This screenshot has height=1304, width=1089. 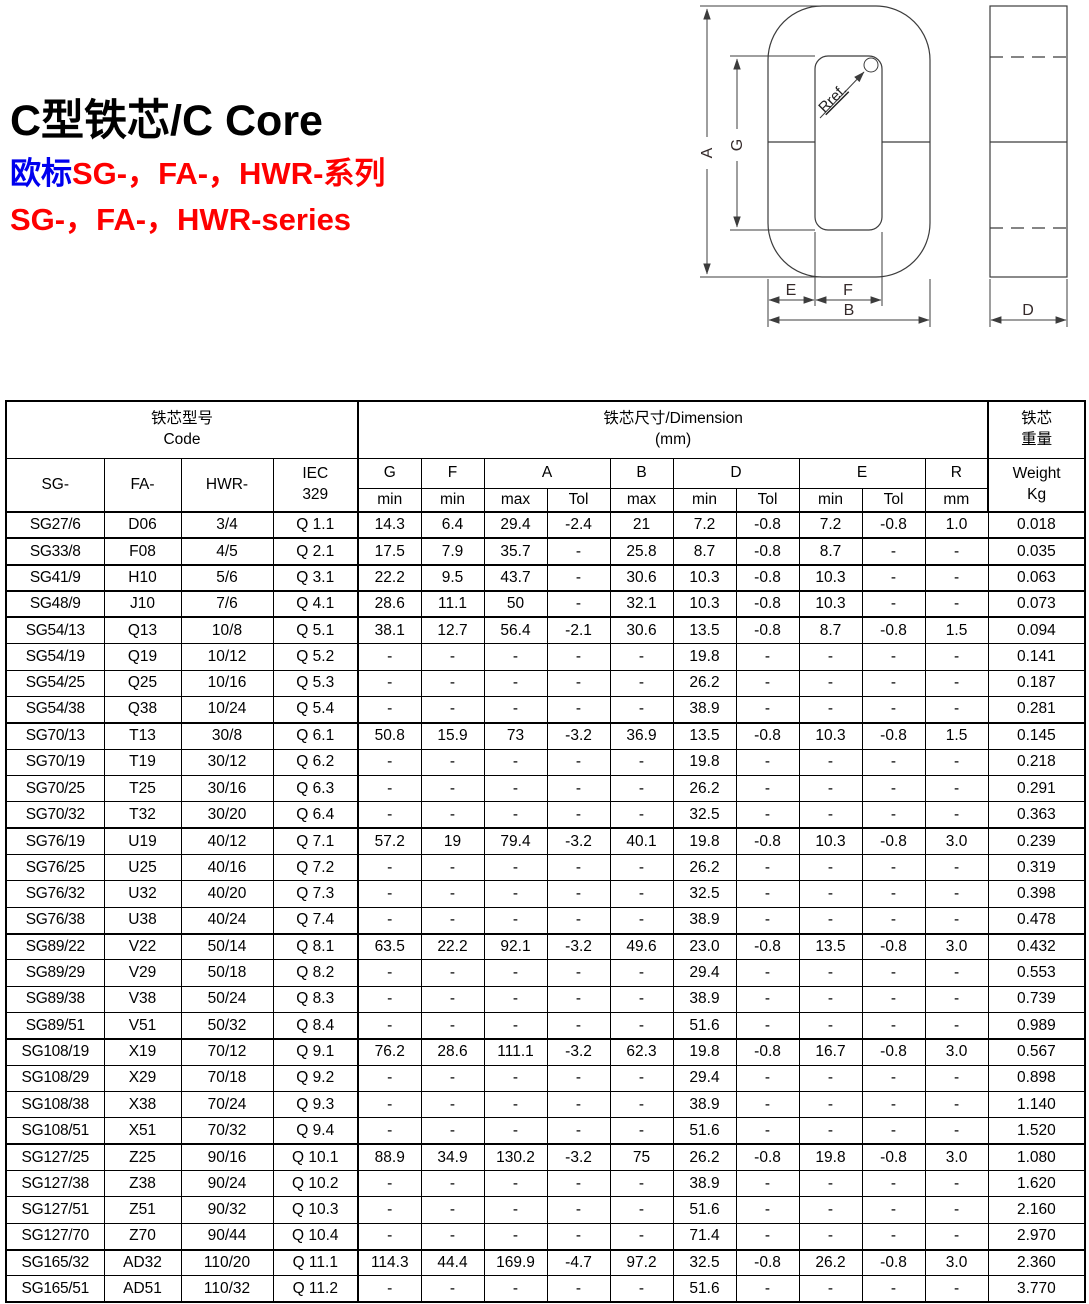 I want to click on table-cell: 97.2, so click(x=641, y=1262).